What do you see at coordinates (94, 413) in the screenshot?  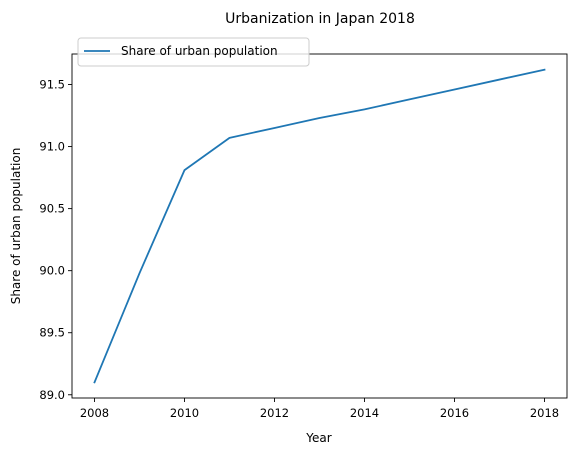 I see `x-tick-label: 2008` at bounding box center [94, 413].